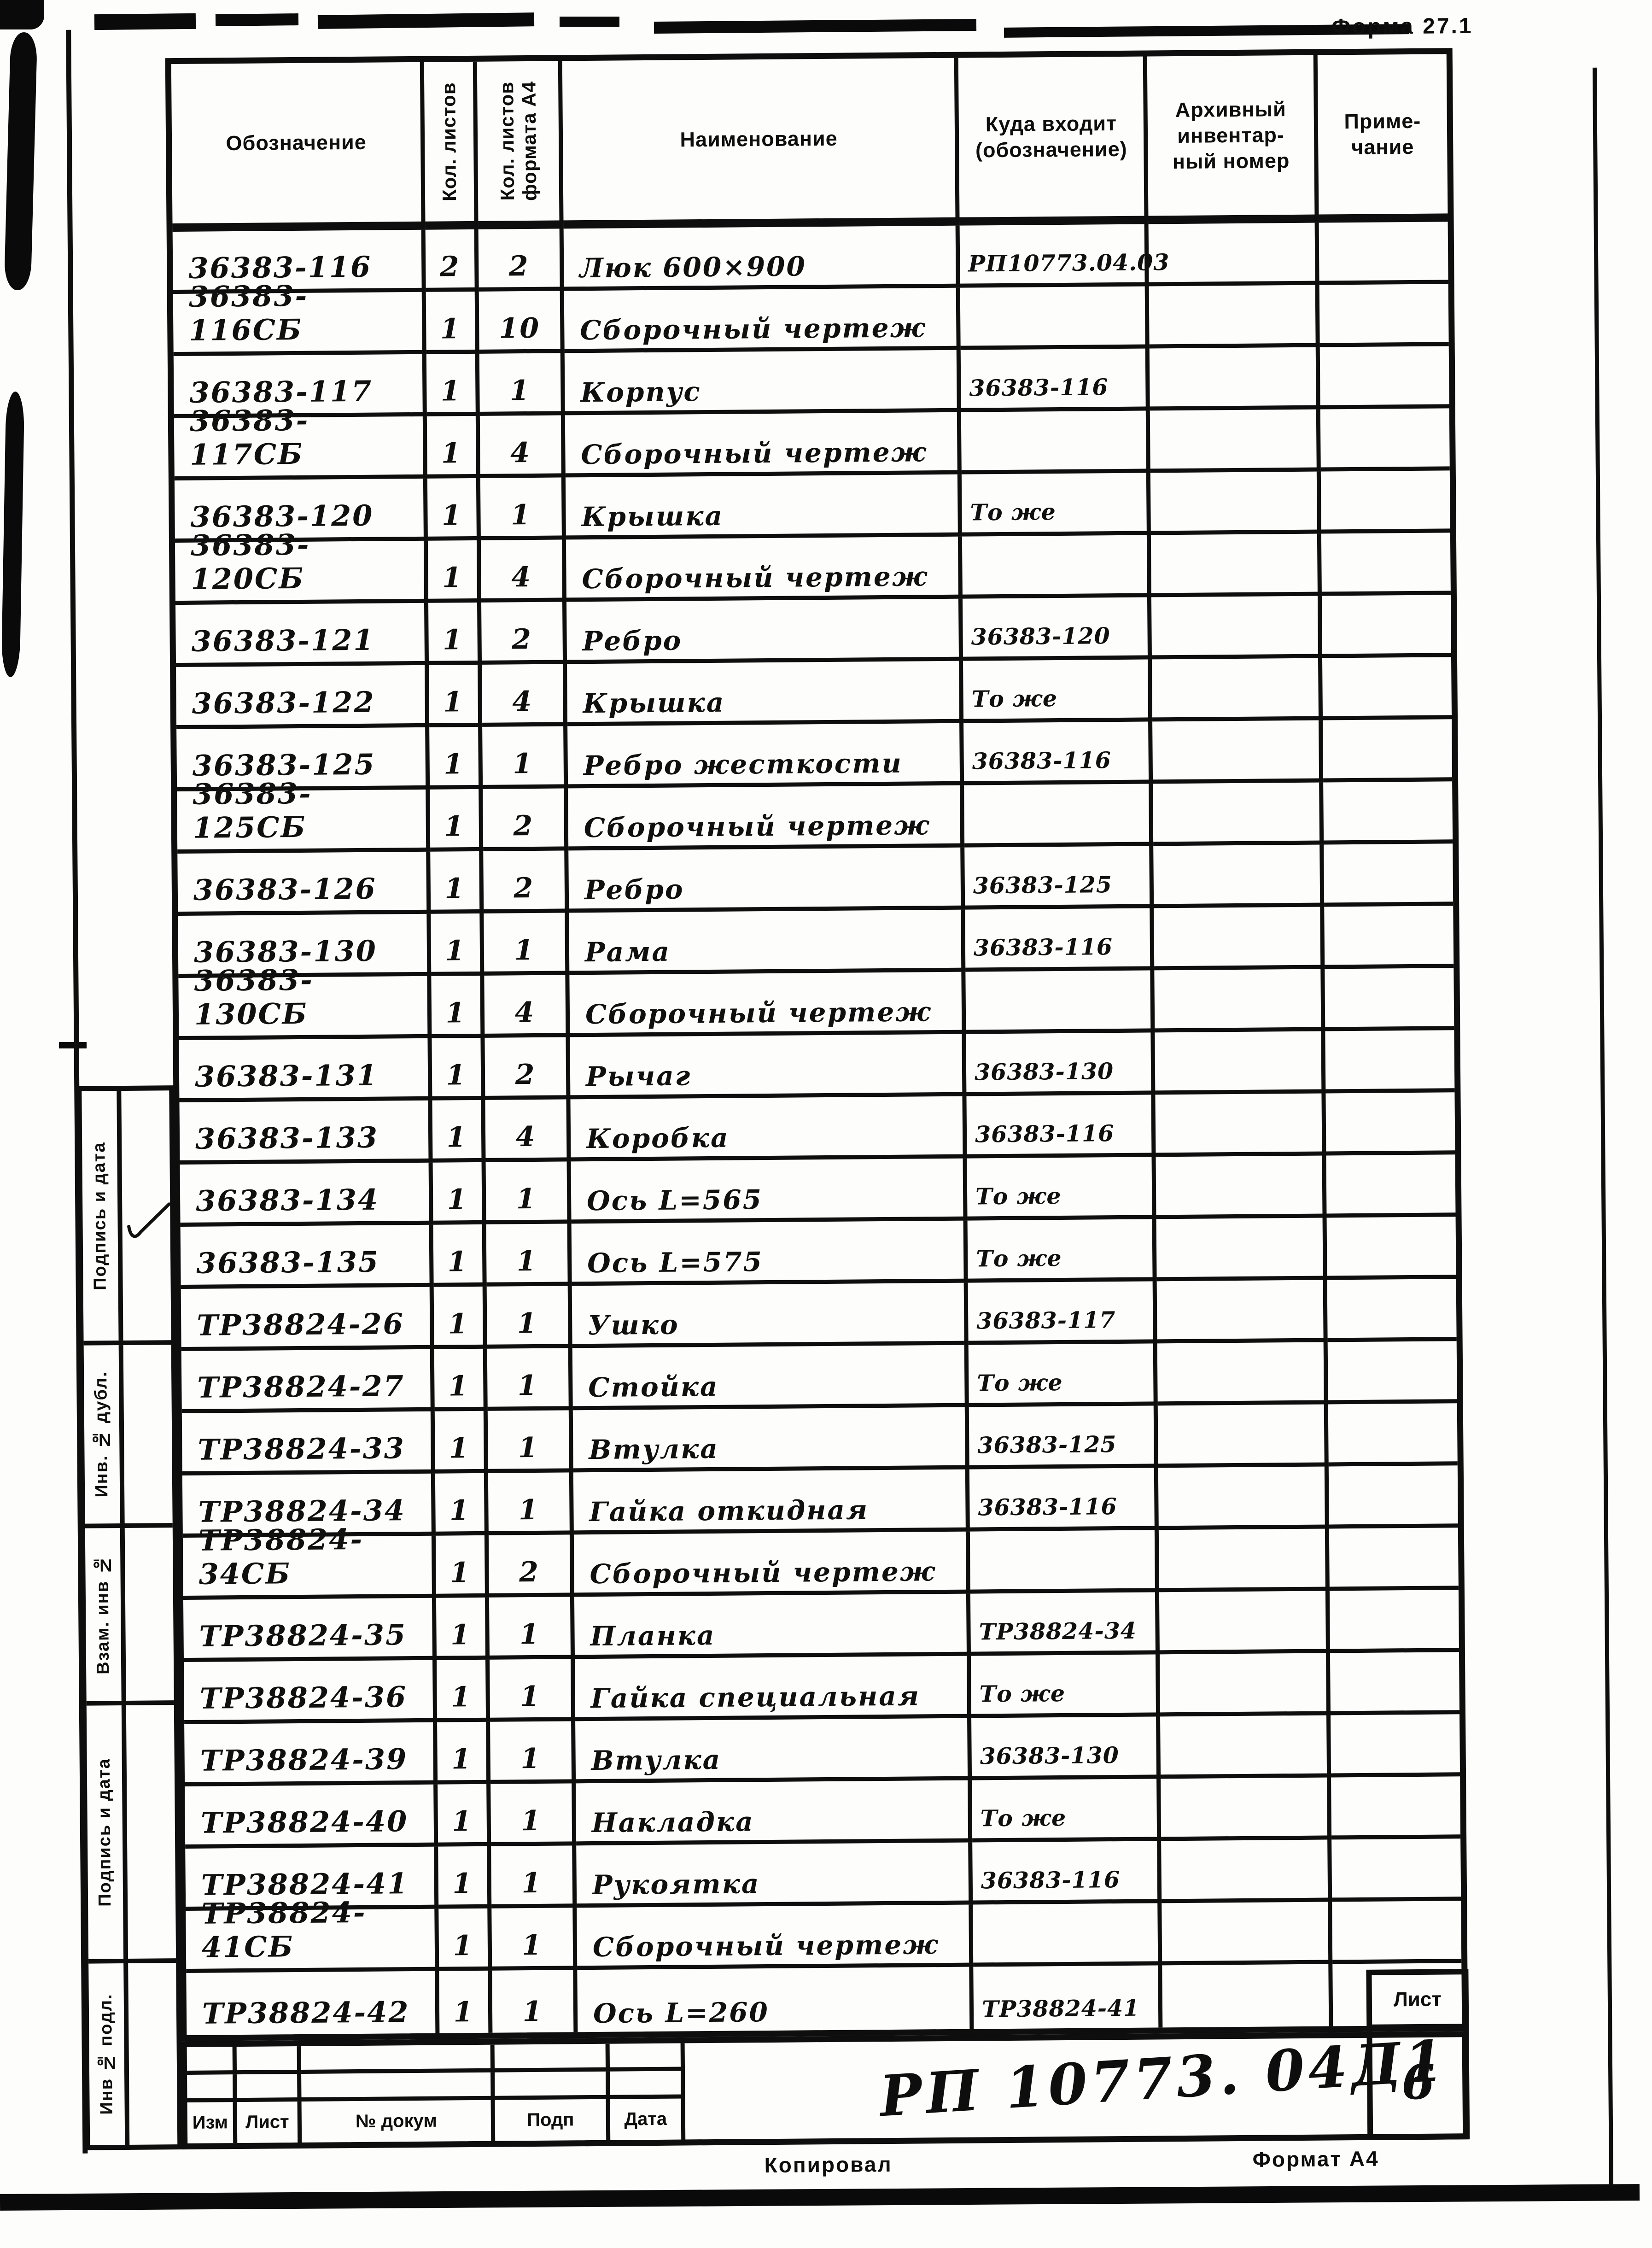  I want to click on gost-left-sidebar: Подпись и дата Инв. № дубл. Взам. инв №, so click(129, 1617).